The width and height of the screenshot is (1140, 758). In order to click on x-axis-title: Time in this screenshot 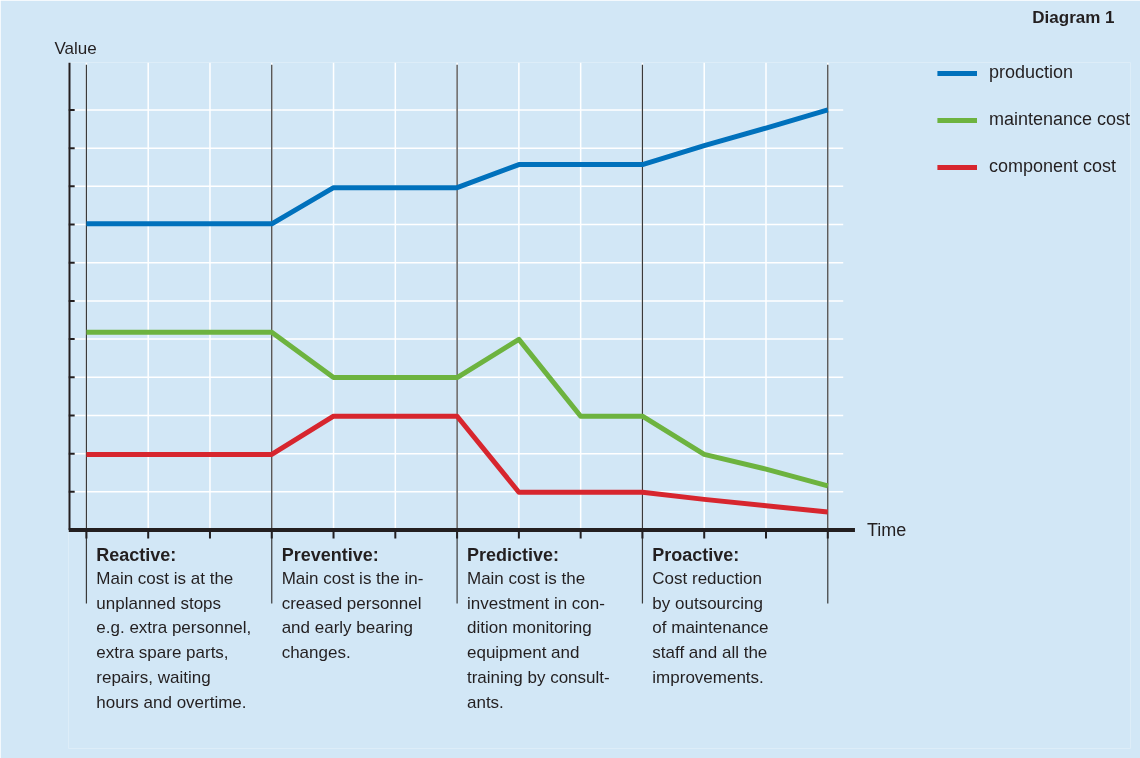, I will do `click(886, 530)`.